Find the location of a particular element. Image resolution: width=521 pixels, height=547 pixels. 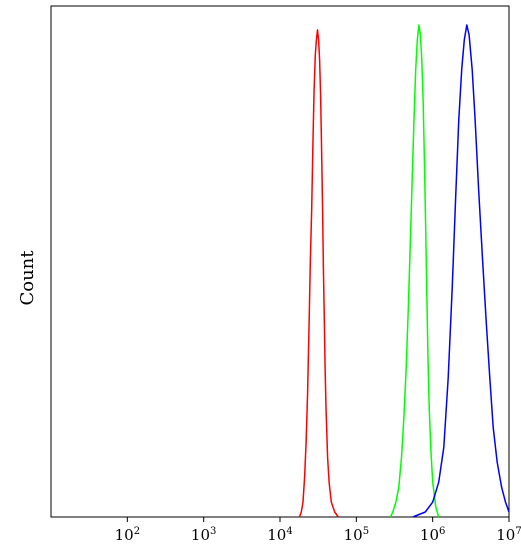

x-axis-ticks: 102 103 104 105 106 107 is located at coordinates (318, 530).